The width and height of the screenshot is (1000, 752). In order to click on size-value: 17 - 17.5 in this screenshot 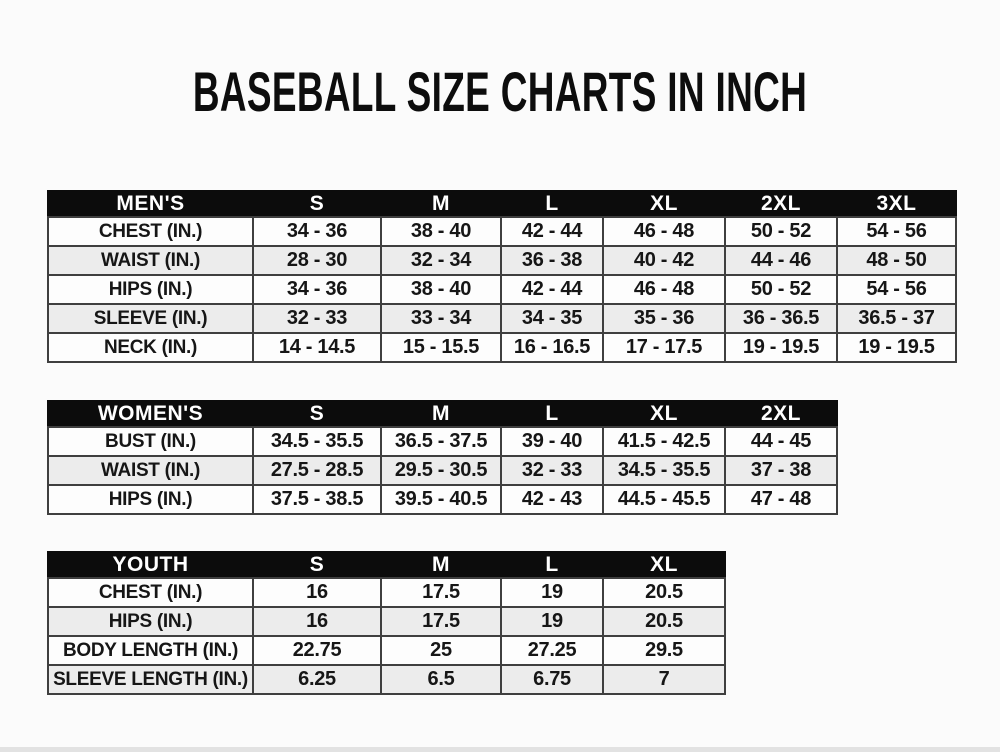, I will do `click(664, 347)`.